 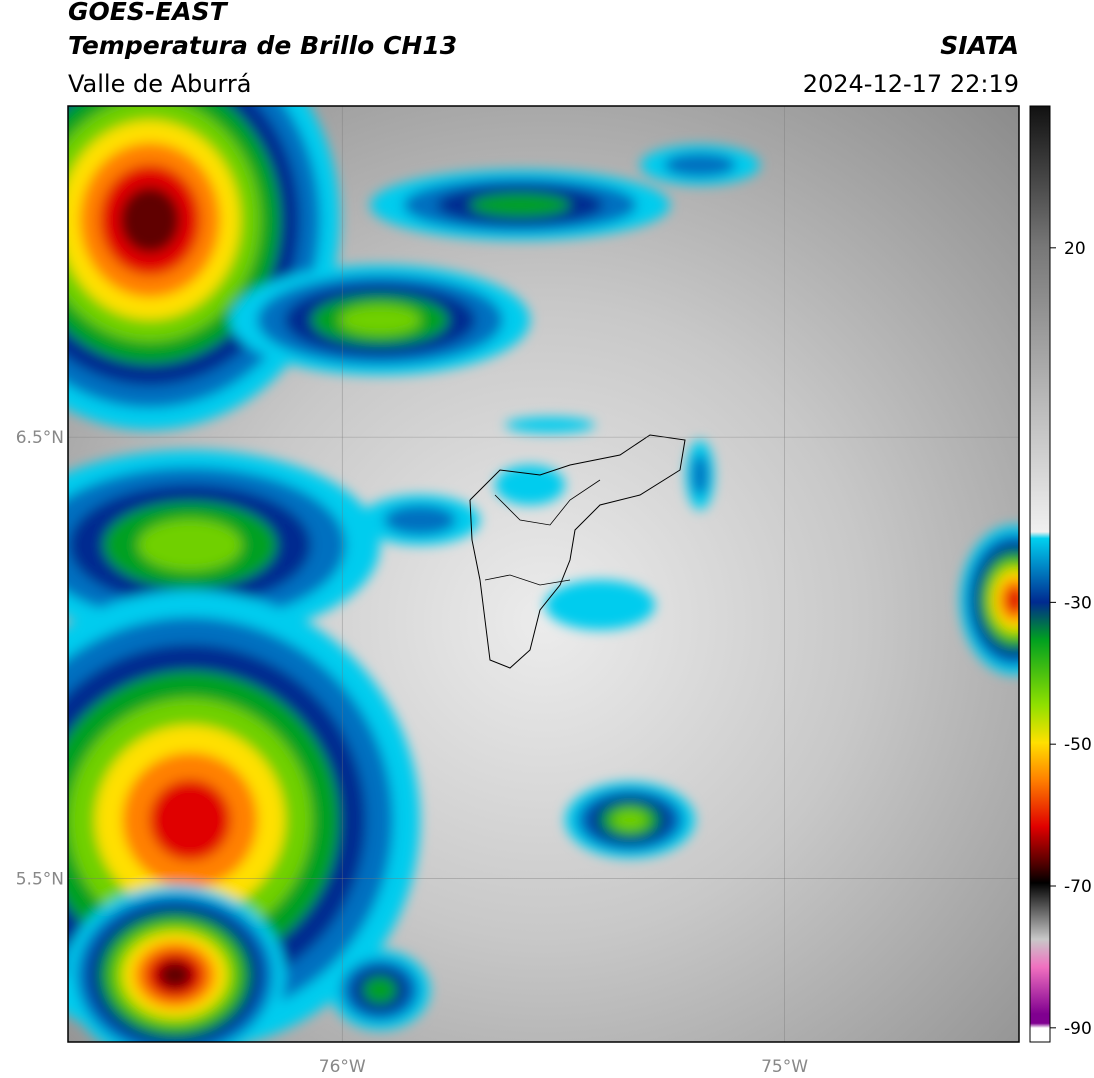 I want to click on y-tick-label: 5.5°N, so click(x=40, y=880).